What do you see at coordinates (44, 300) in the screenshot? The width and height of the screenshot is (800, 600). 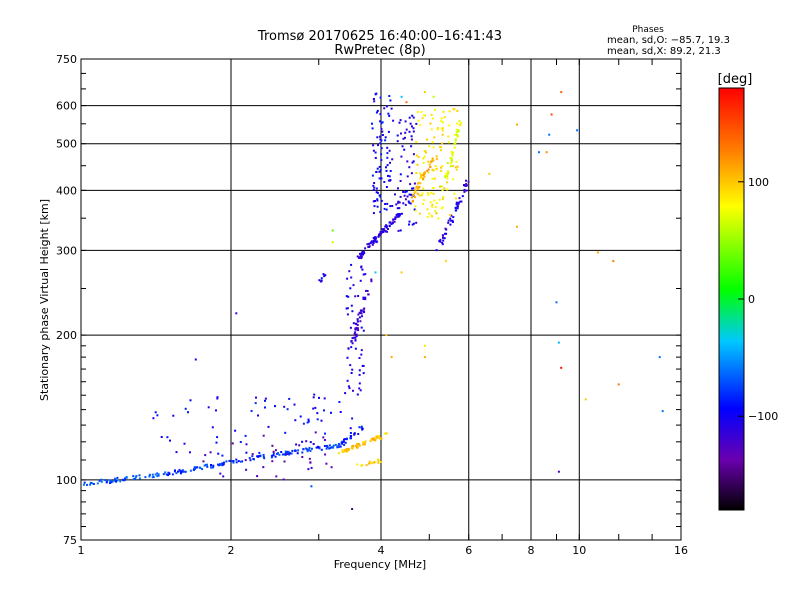 I see `y-axis-label: Stationary phase Virtual Height [km]` at bounding box center [44, 300].